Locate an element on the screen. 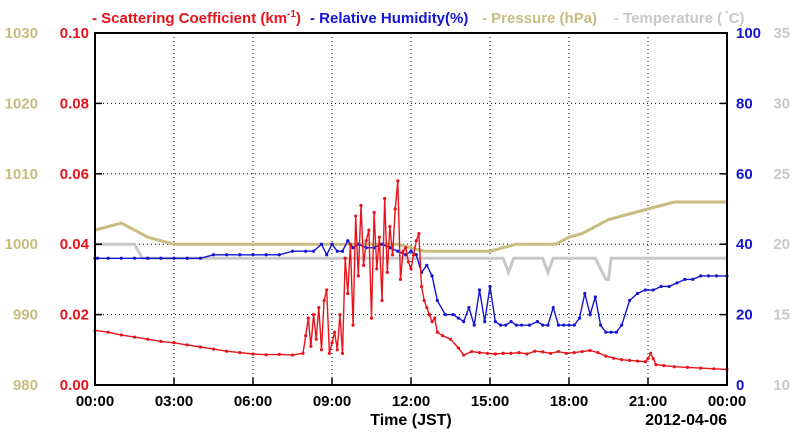 The width and height of the screenshot is (800, 434). y-tick-label-humidity: 100 is located at coordinates (748, 33).